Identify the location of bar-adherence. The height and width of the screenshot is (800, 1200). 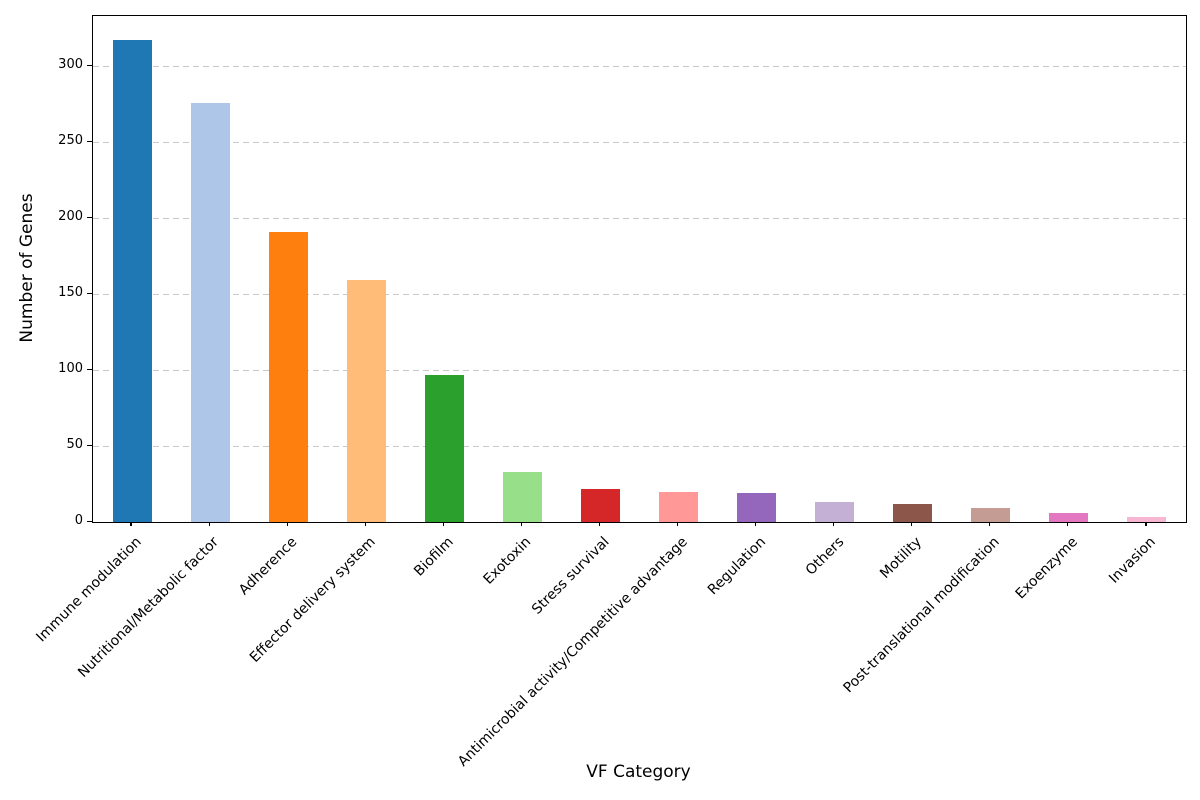
(288, 376).